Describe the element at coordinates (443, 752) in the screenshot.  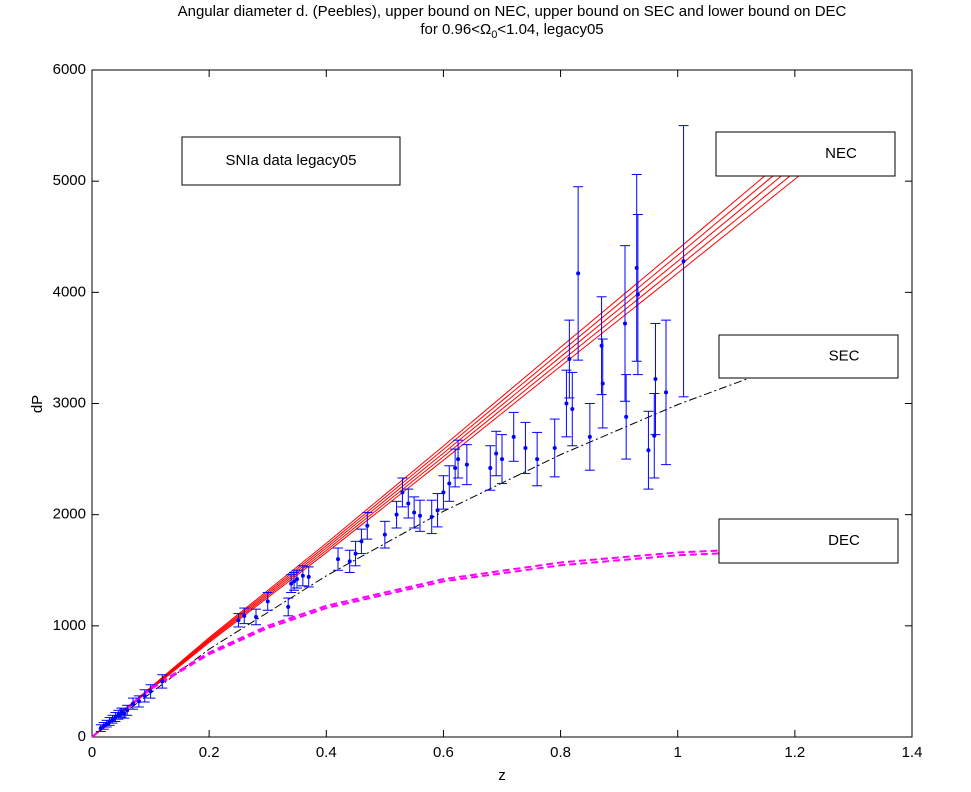
I see `x-tick-label: 0.6` at that location.